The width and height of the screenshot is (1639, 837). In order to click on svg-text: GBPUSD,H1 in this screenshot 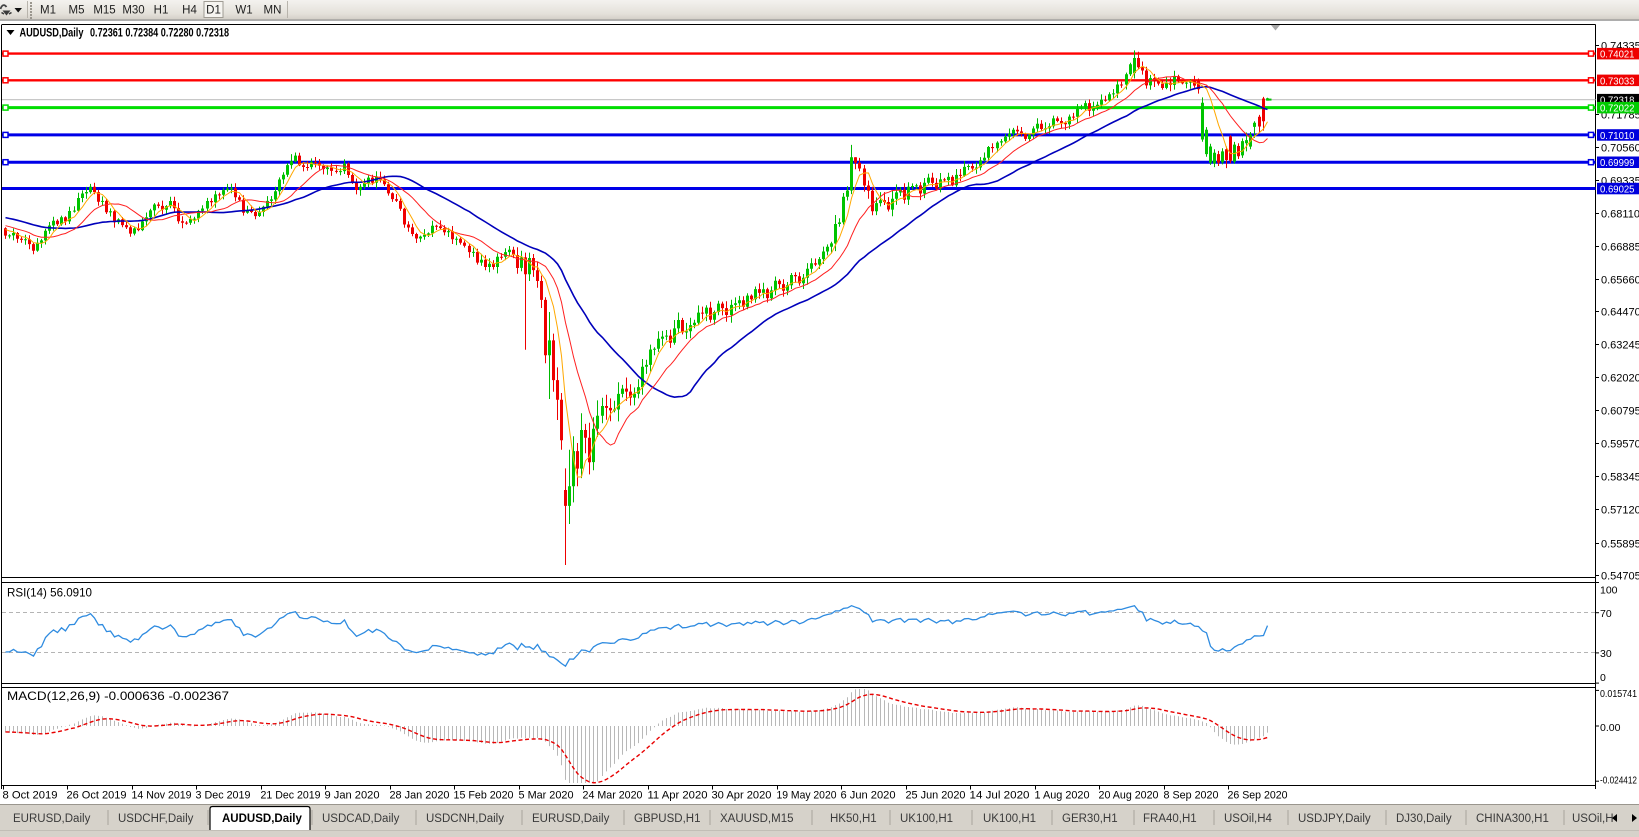, I will do `click(667, 819)`.